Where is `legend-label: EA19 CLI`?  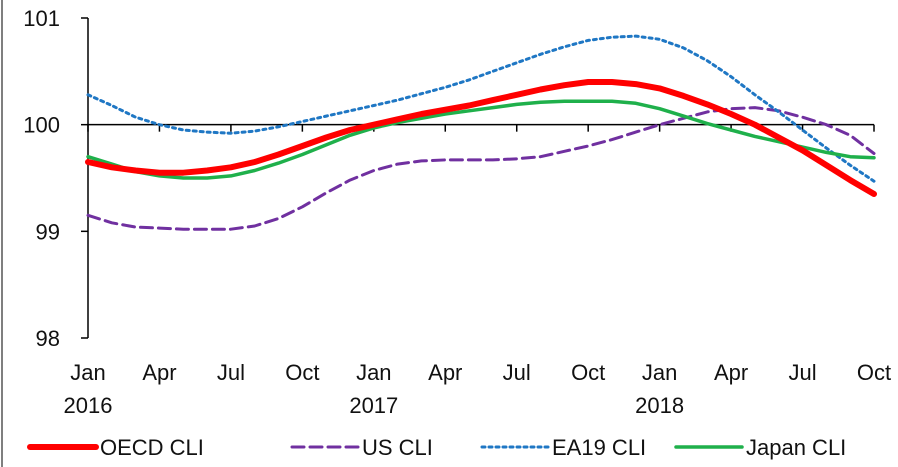
legend-label: EA19 CLI is located at coordinates (599, 447).